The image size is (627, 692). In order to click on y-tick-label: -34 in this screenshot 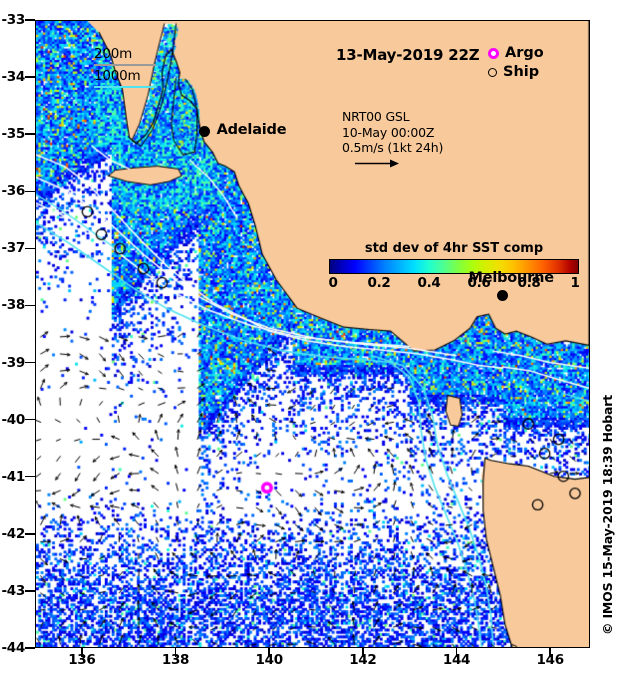, I will do `click(13, 77)`.